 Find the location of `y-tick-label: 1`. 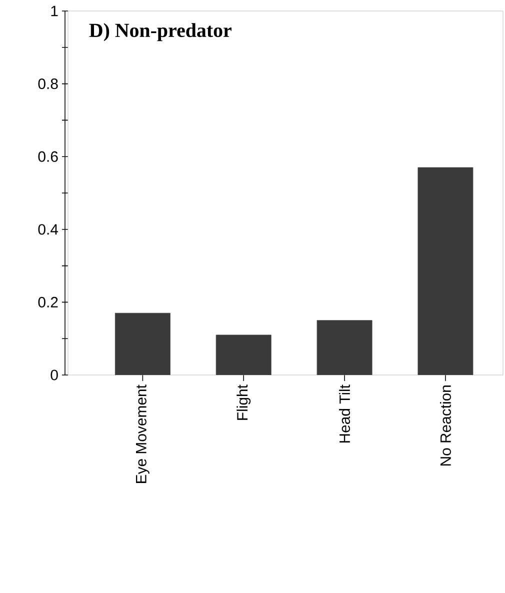

y-tick-label: 1 is located at coordinates (54, 11).